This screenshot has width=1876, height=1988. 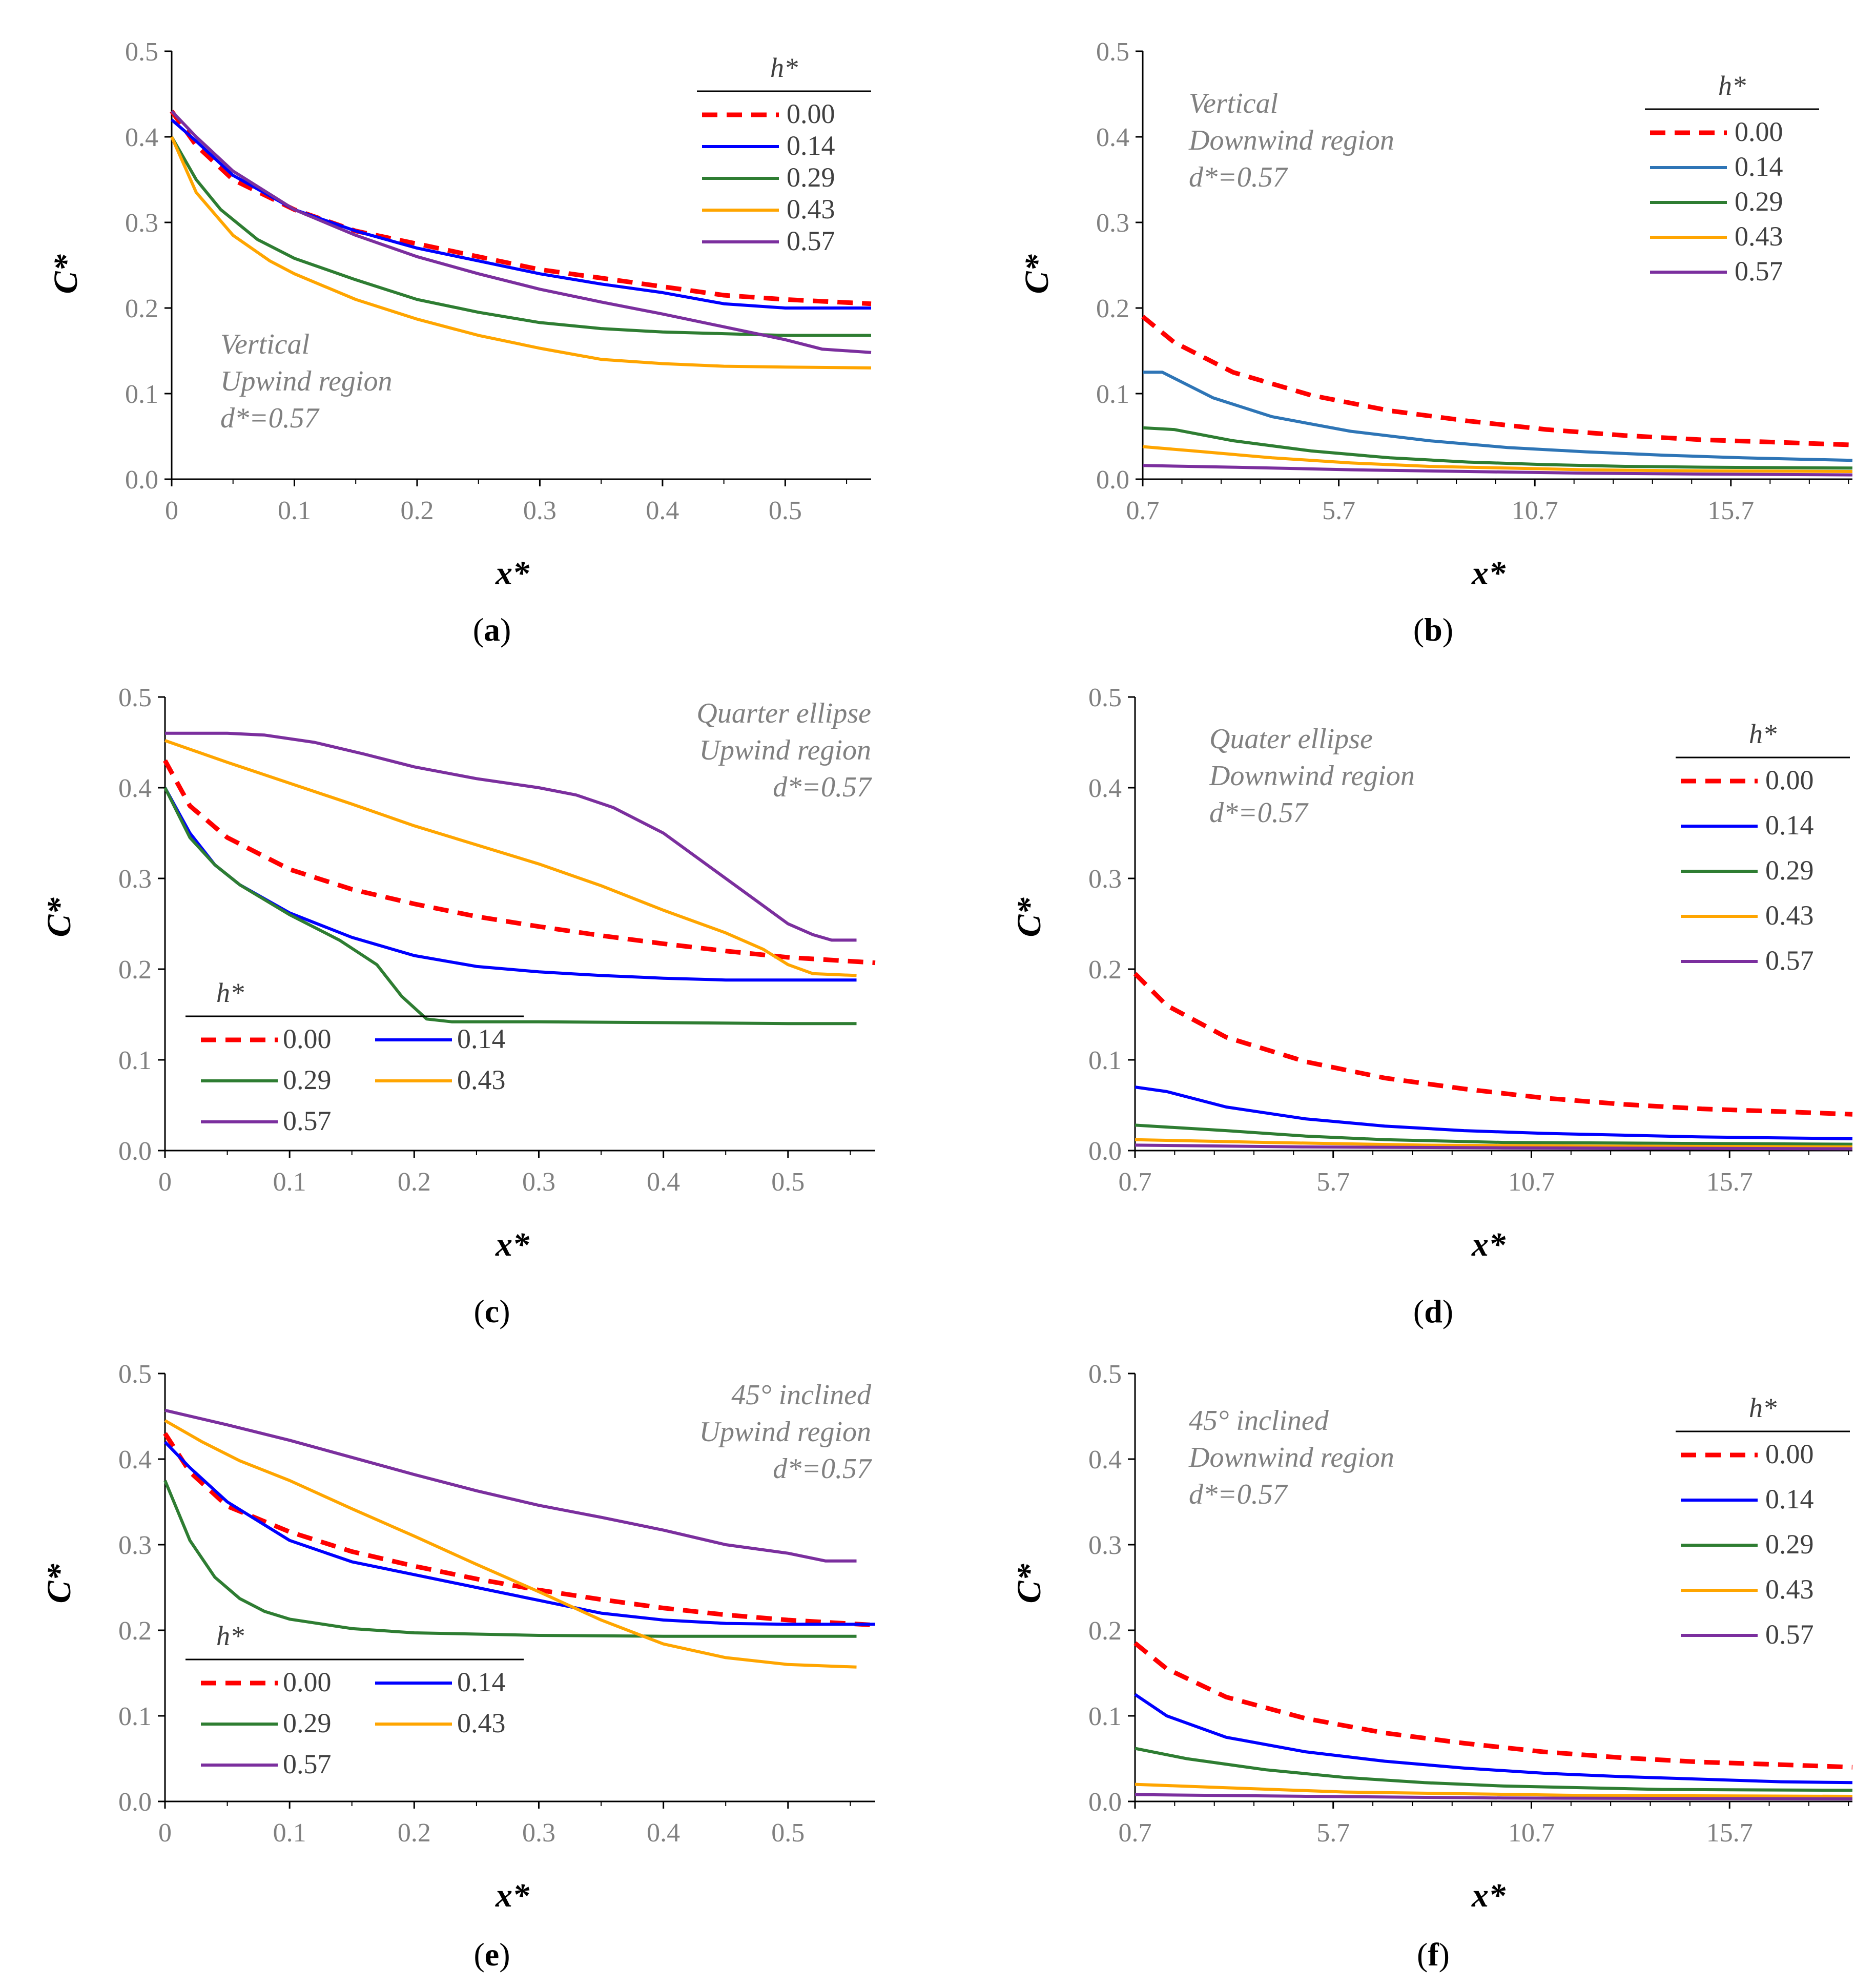 I want to click on caption-letter: e, so click(x=492, y=1955).